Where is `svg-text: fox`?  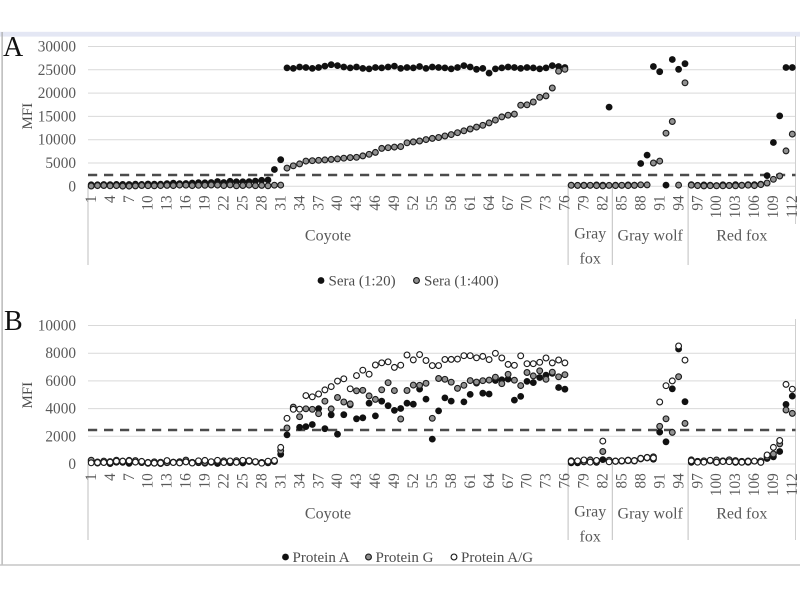 svg-text: fox is located at coordinates (590, 259).